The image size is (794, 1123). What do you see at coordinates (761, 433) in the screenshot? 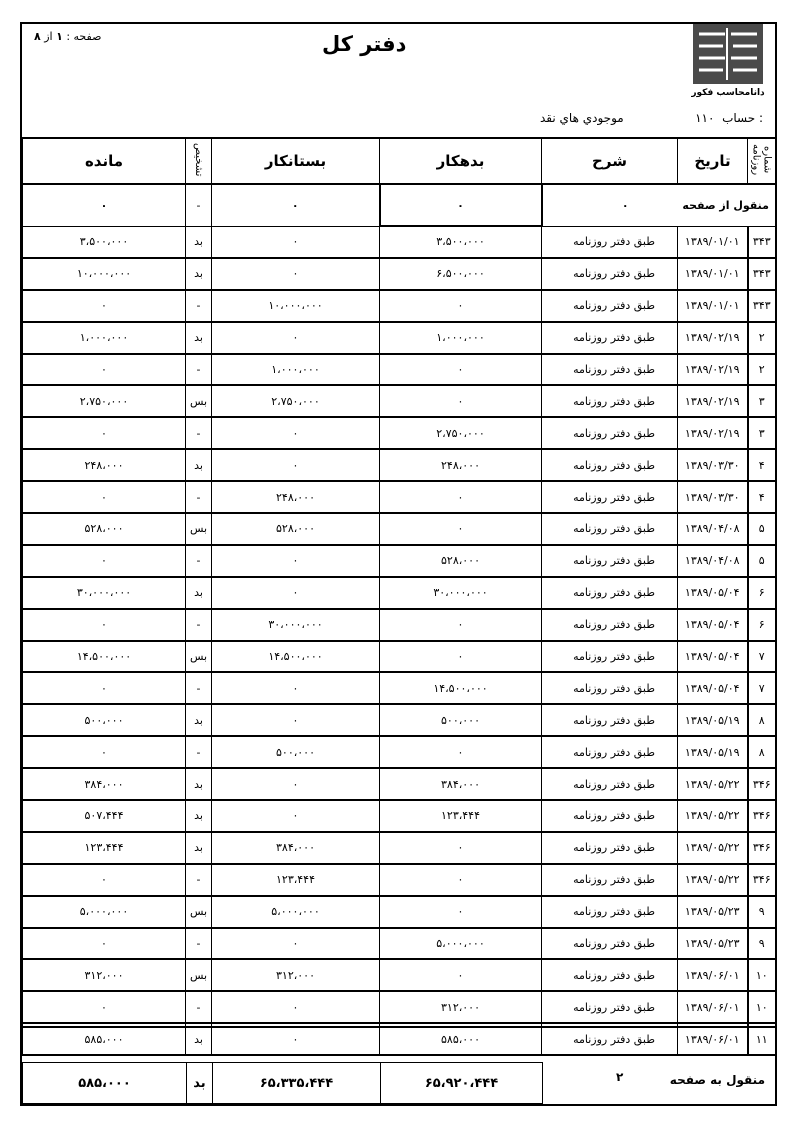
I see `entry-number: ۳` at bounding box center [761, 433].